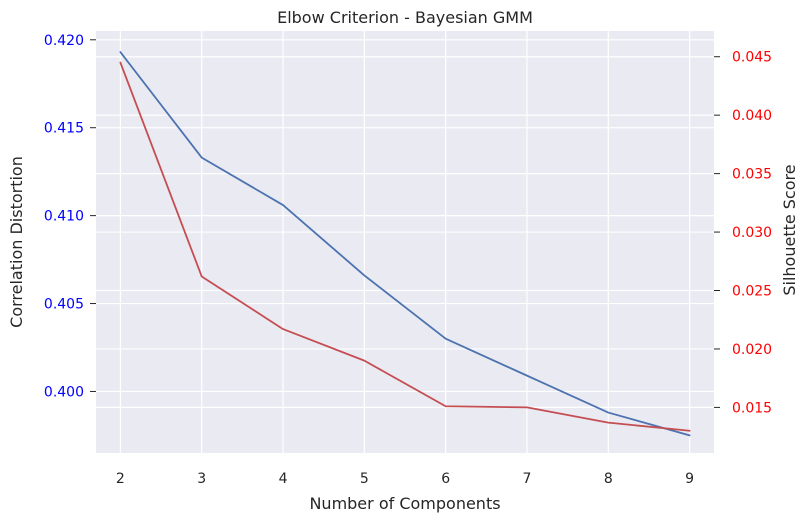 This screenshot has height=522, width=810. What do you see at coordinates (445, 479) in the screenshot?
I see `x-tick-label: 6` at bounding box center [445, 479].